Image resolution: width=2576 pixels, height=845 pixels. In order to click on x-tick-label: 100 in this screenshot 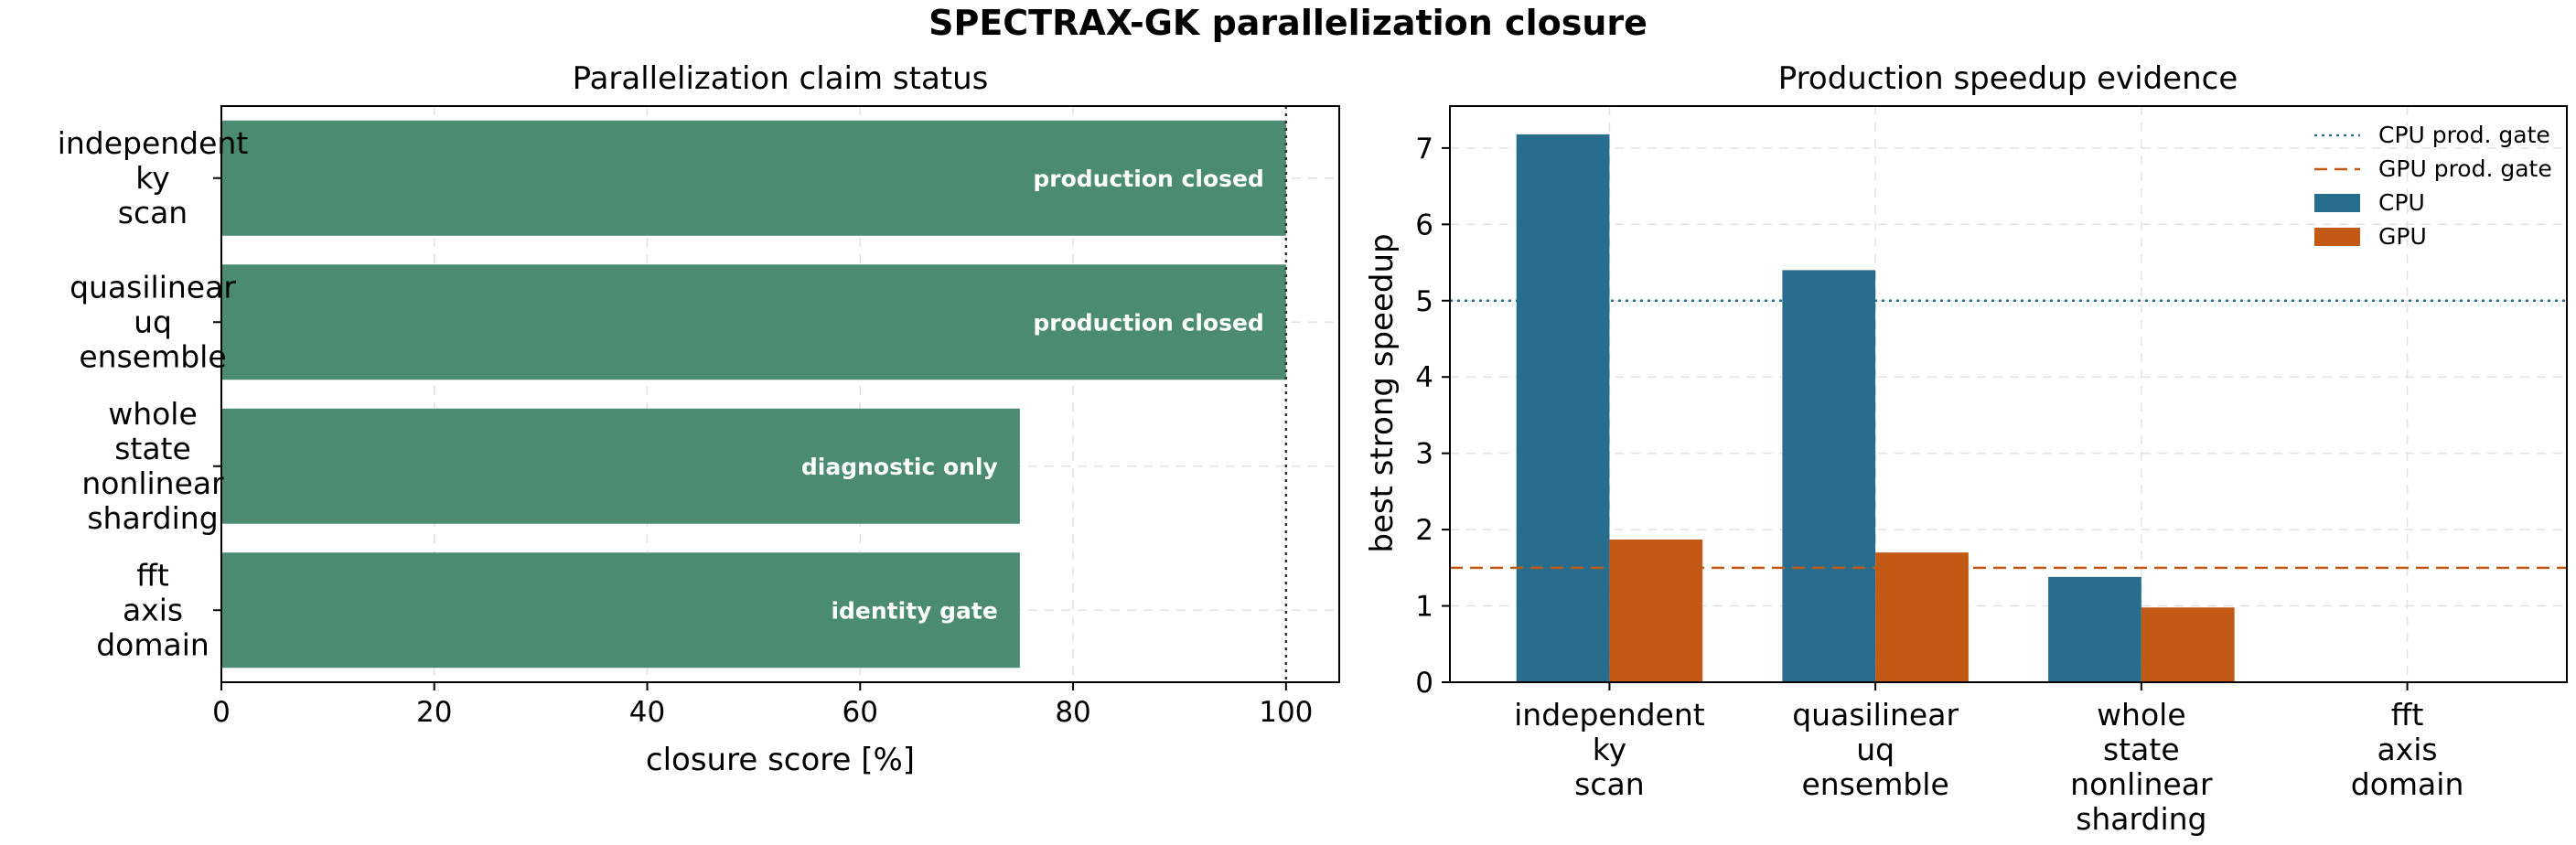, I will do `click(1286, 713)`.